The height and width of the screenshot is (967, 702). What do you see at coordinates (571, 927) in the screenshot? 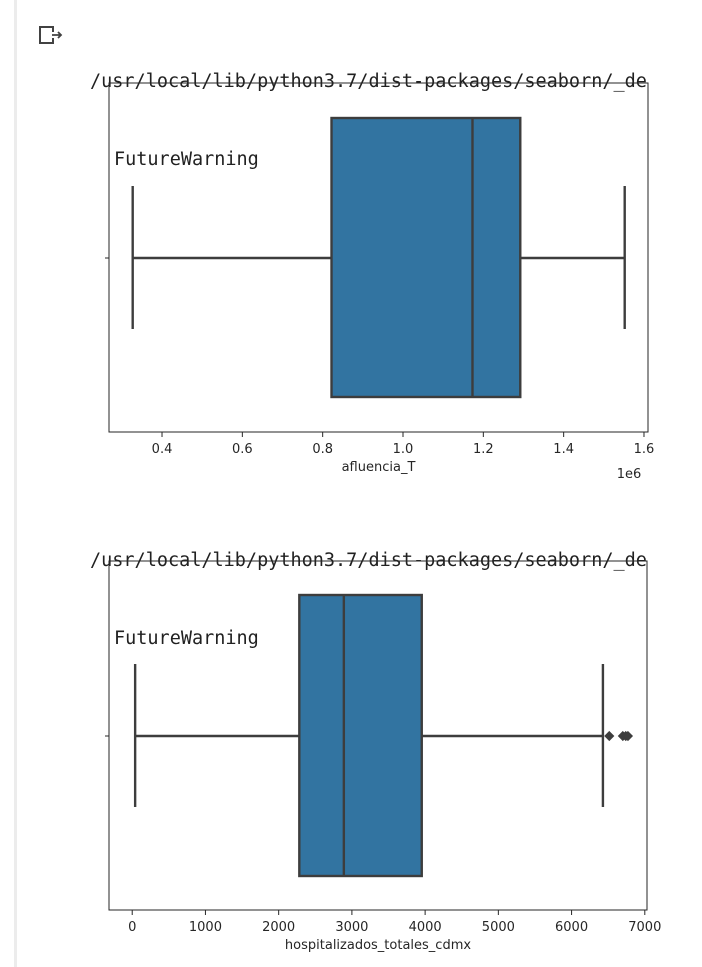
I see `x-tick-label: 6000` at bounding box center [571, 927].